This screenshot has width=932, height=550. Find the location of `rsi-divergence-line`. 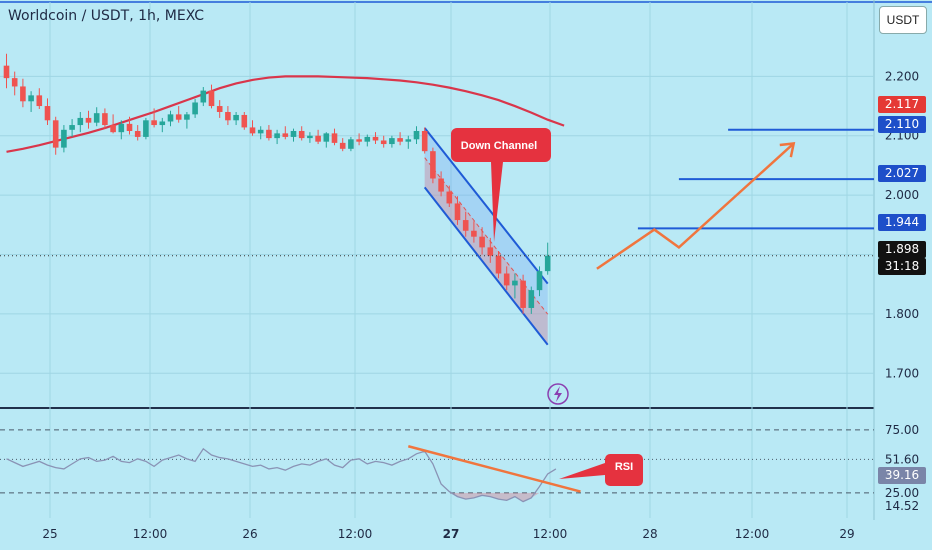

rsi-divergence-line is located at coordinates (494, 469).